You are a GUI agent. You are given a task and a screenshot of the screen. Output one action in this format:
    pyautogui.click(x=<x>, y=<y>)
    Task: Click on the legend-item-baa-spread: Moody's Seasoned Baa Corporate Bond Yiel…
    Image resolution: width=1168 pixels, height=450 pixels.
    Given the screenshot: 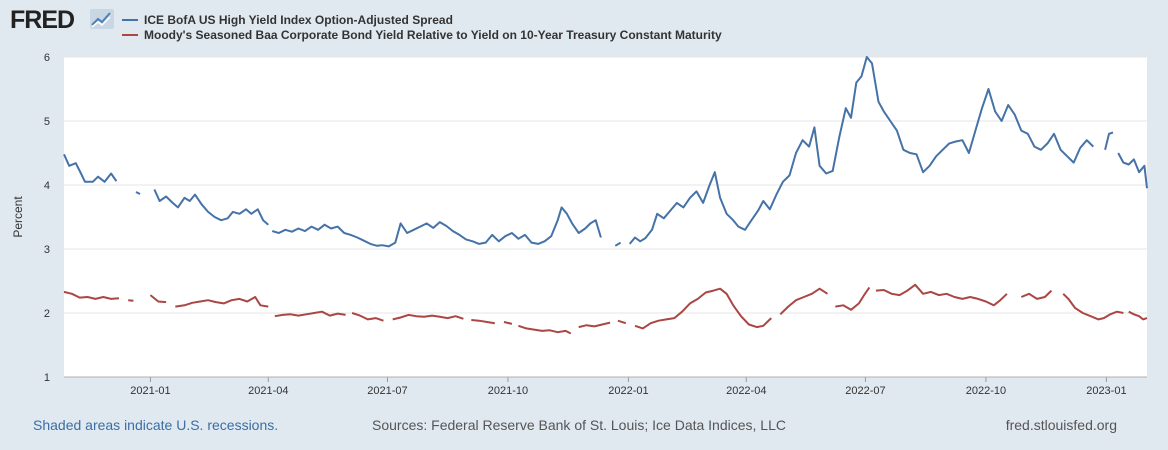 What is the action you would take?
    pyautogui.click(x=422, y=34)
    